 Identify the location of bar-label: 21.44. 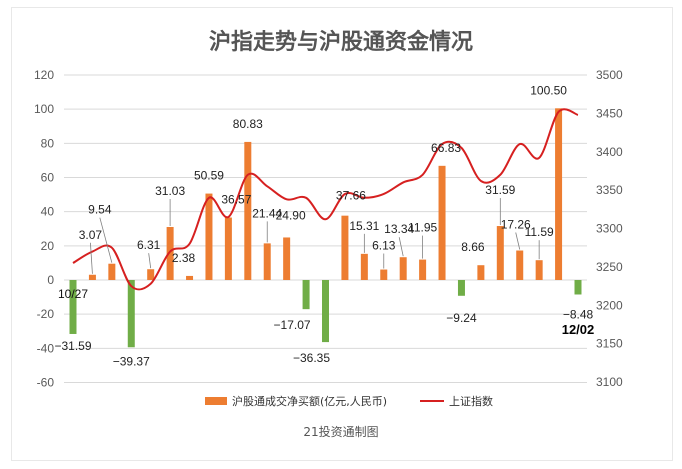
(267, 213).